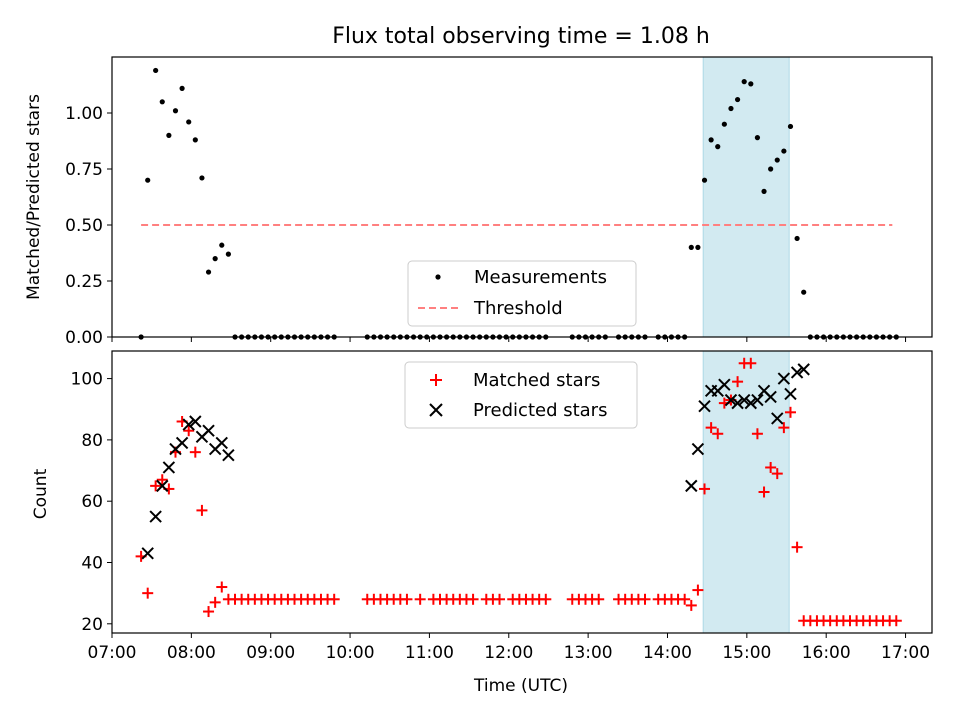  I want to click on bottom-x-tick-label: 12:00, so click(508, 653).